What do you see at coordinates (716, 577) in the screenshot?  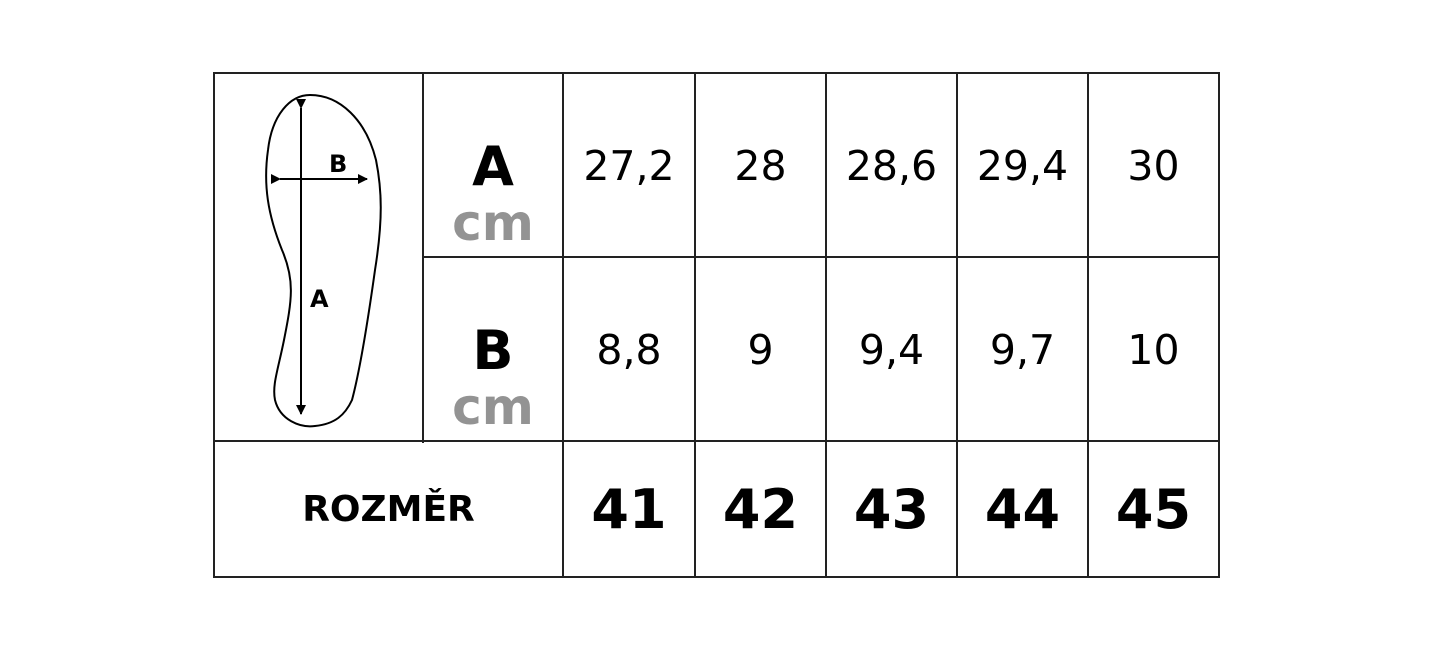 I see `border-bottom` at bounding box center [716, 577].